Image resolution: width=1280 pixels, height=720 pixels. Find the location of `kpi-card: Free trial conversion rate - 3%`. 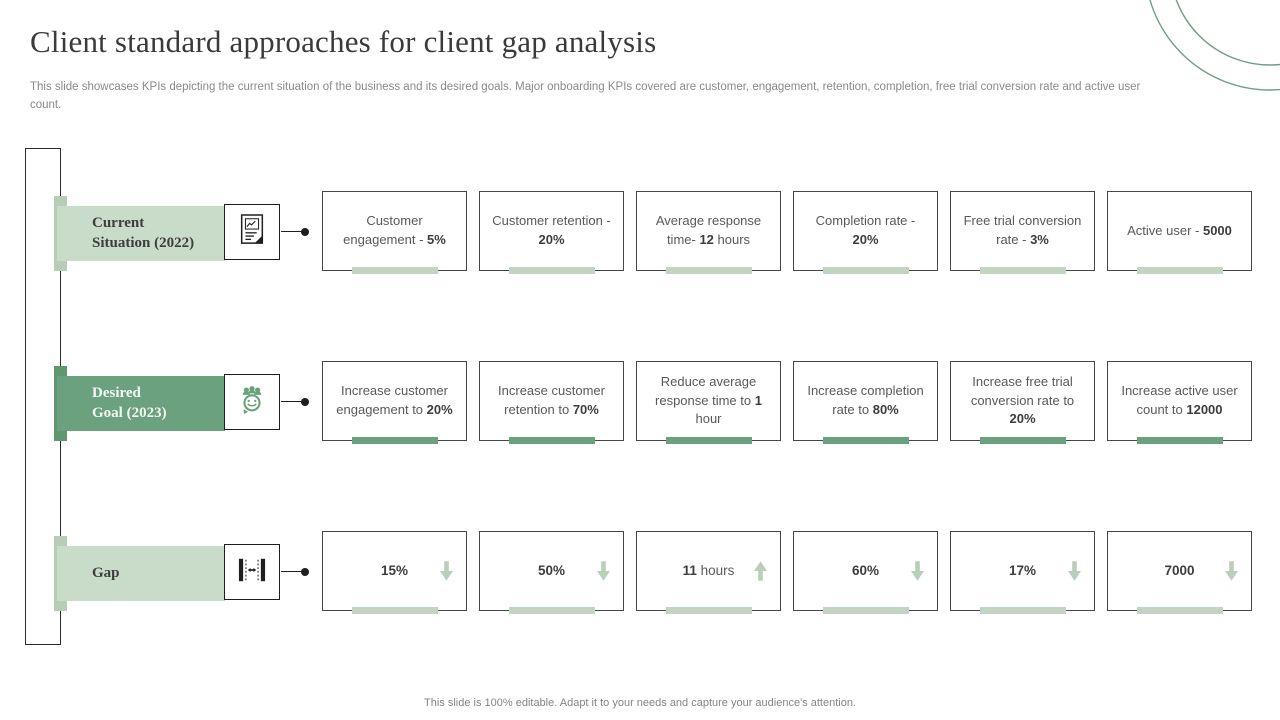

kpi-card: Free trial conversion rate - 3% is located at coordinates (1022, 232).